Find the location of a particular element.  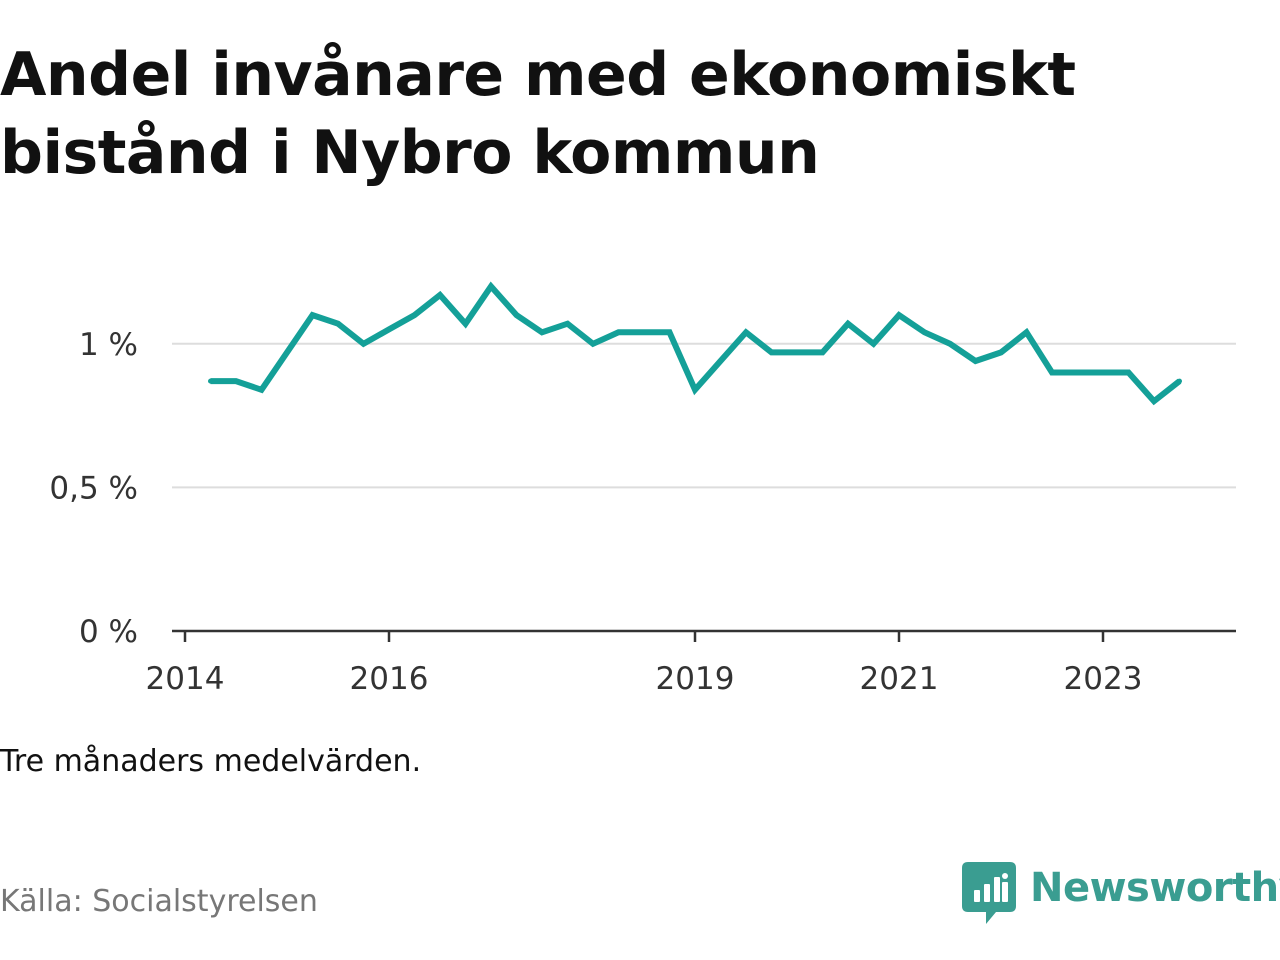

newsworthy-logo: Newsworthy is located at coordinates (1121, 893).